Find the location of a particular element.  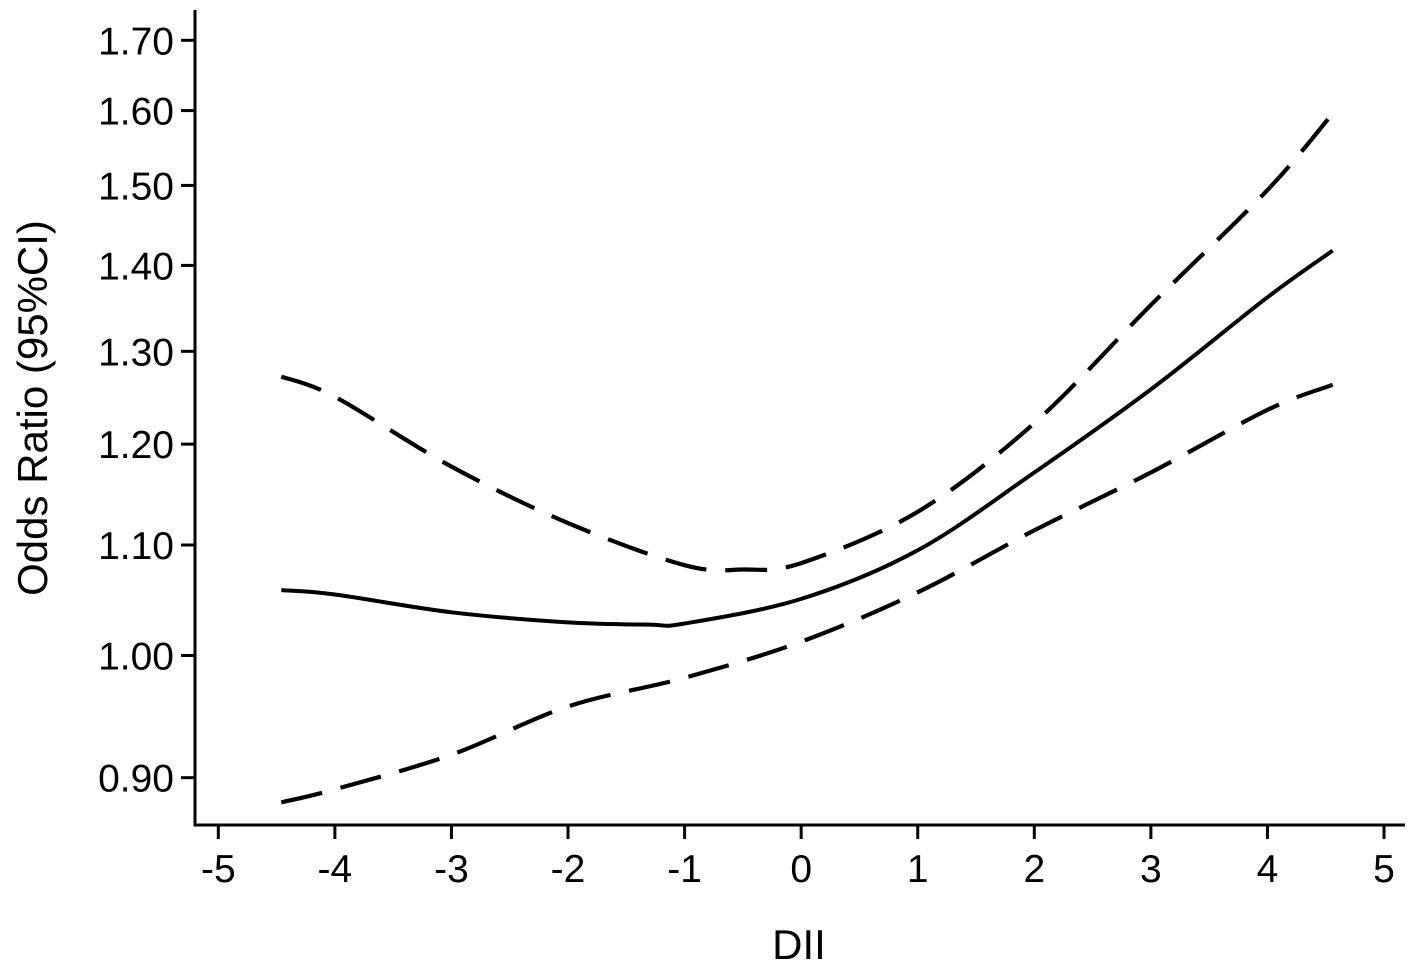

y-tick-label: 1.20 is located at coordinates (136, 445).